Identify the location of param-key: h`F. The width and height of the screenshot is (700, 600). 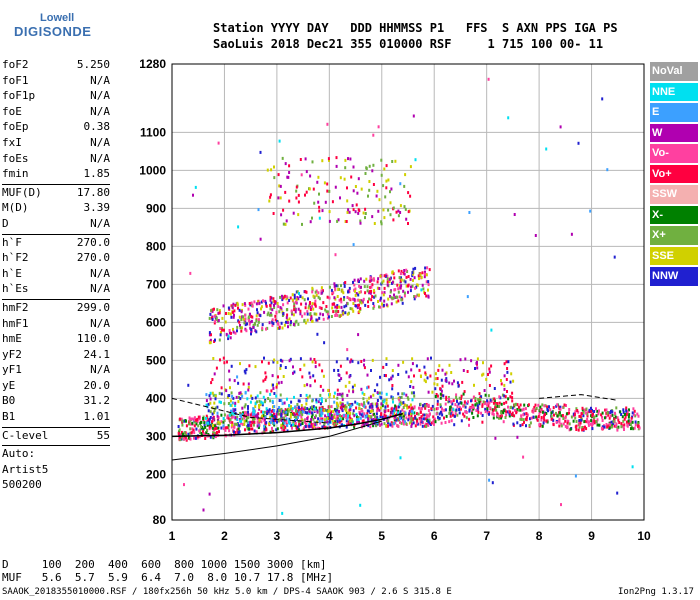
(12, 242).